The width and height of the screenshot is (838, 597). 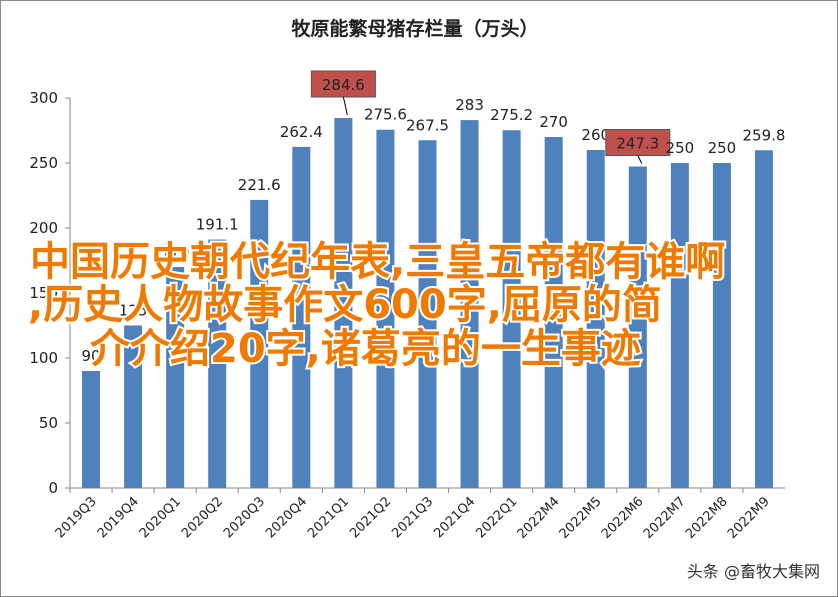 What do you see at coordinates (301, 132) in the screenshot?
I see `value-label: 262.4` at bounding box center [301, 132].